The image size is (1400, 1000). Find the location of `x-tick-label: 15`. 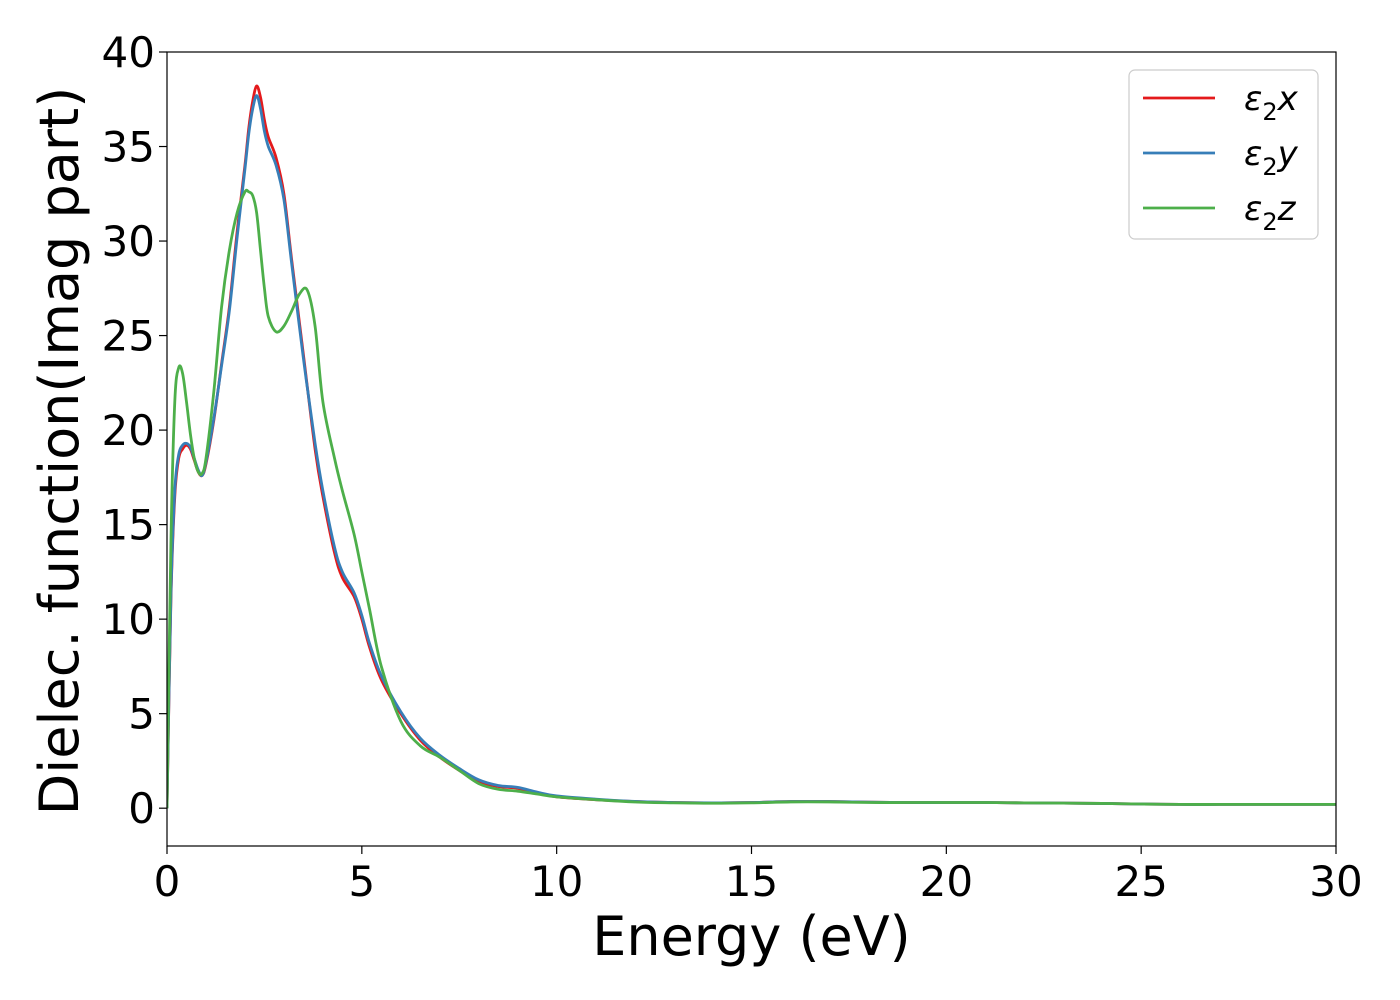

x-tick-label: 15 is located at coordinates (751, 881).